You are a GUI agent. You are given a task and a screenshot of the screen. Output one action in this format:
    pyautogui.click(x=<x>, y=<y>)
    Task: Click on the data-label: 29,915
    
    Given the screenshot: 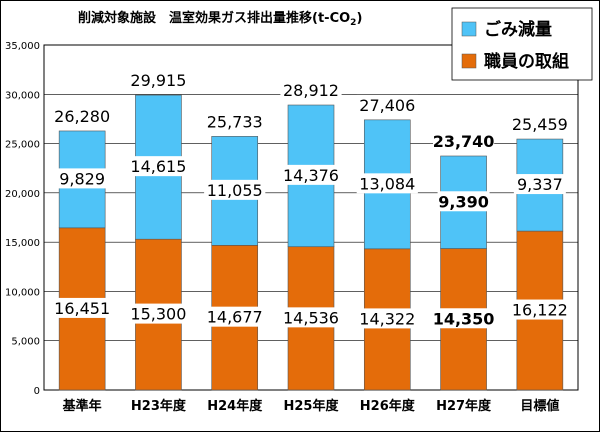 What is the action you would take?
    pyautogui.click(x=158, y=80)
    